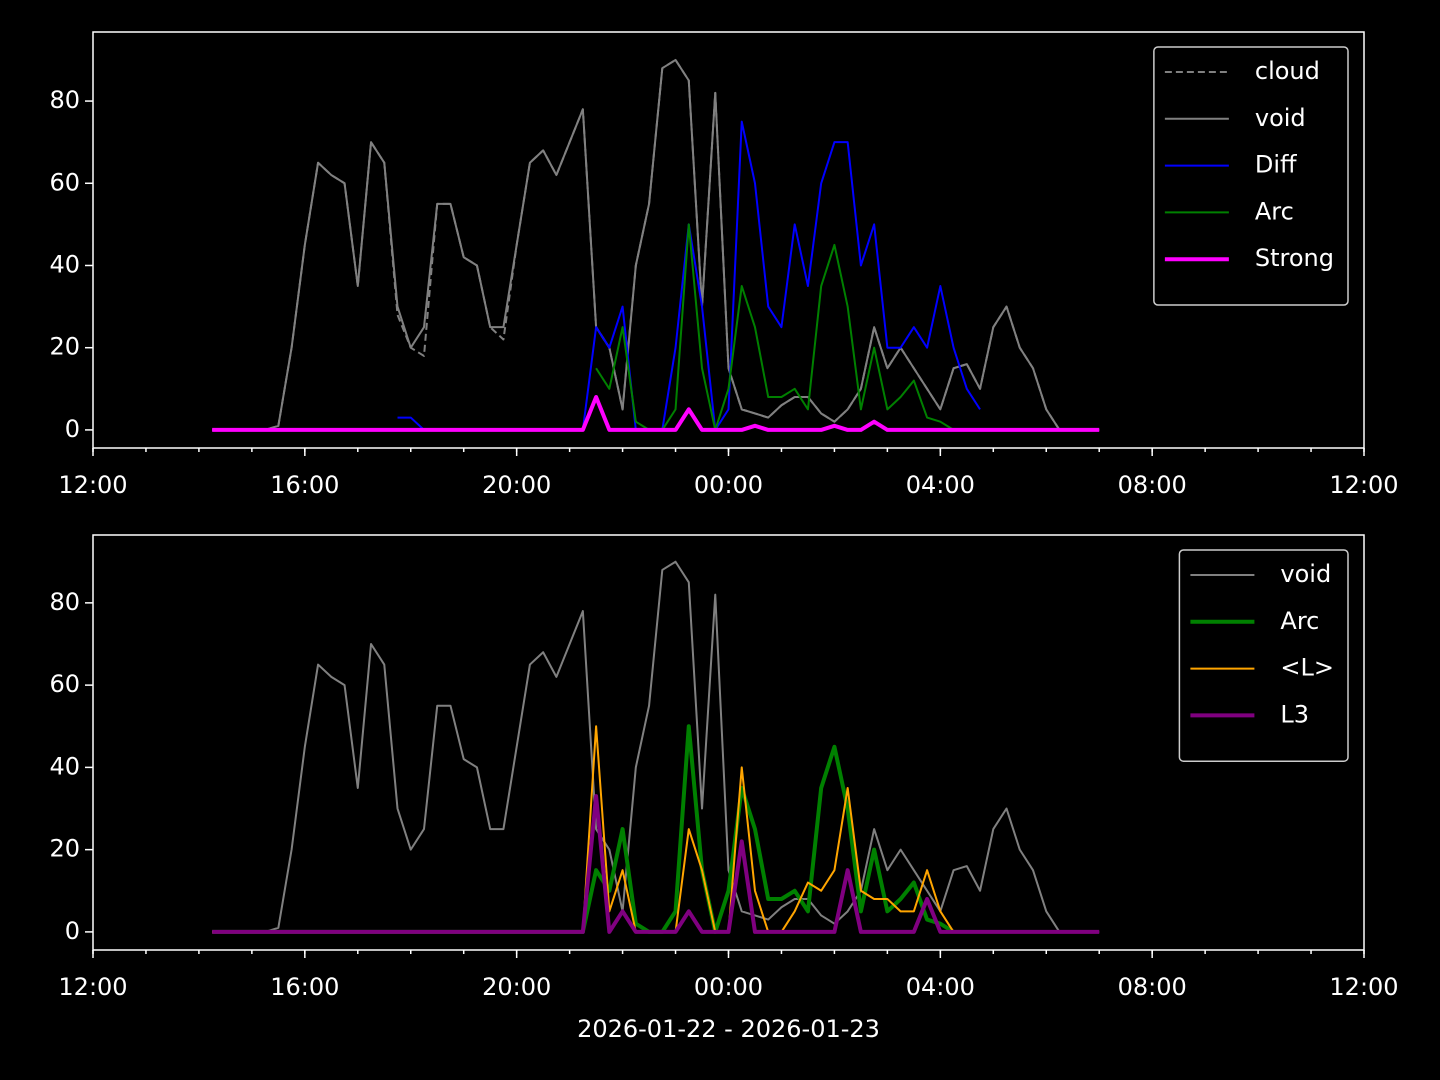 This screenshot has width=1440, height=1080. Describe the element at coordinates (1287, 71) in the screenshot. I see `legend-label: cloud` at that location.